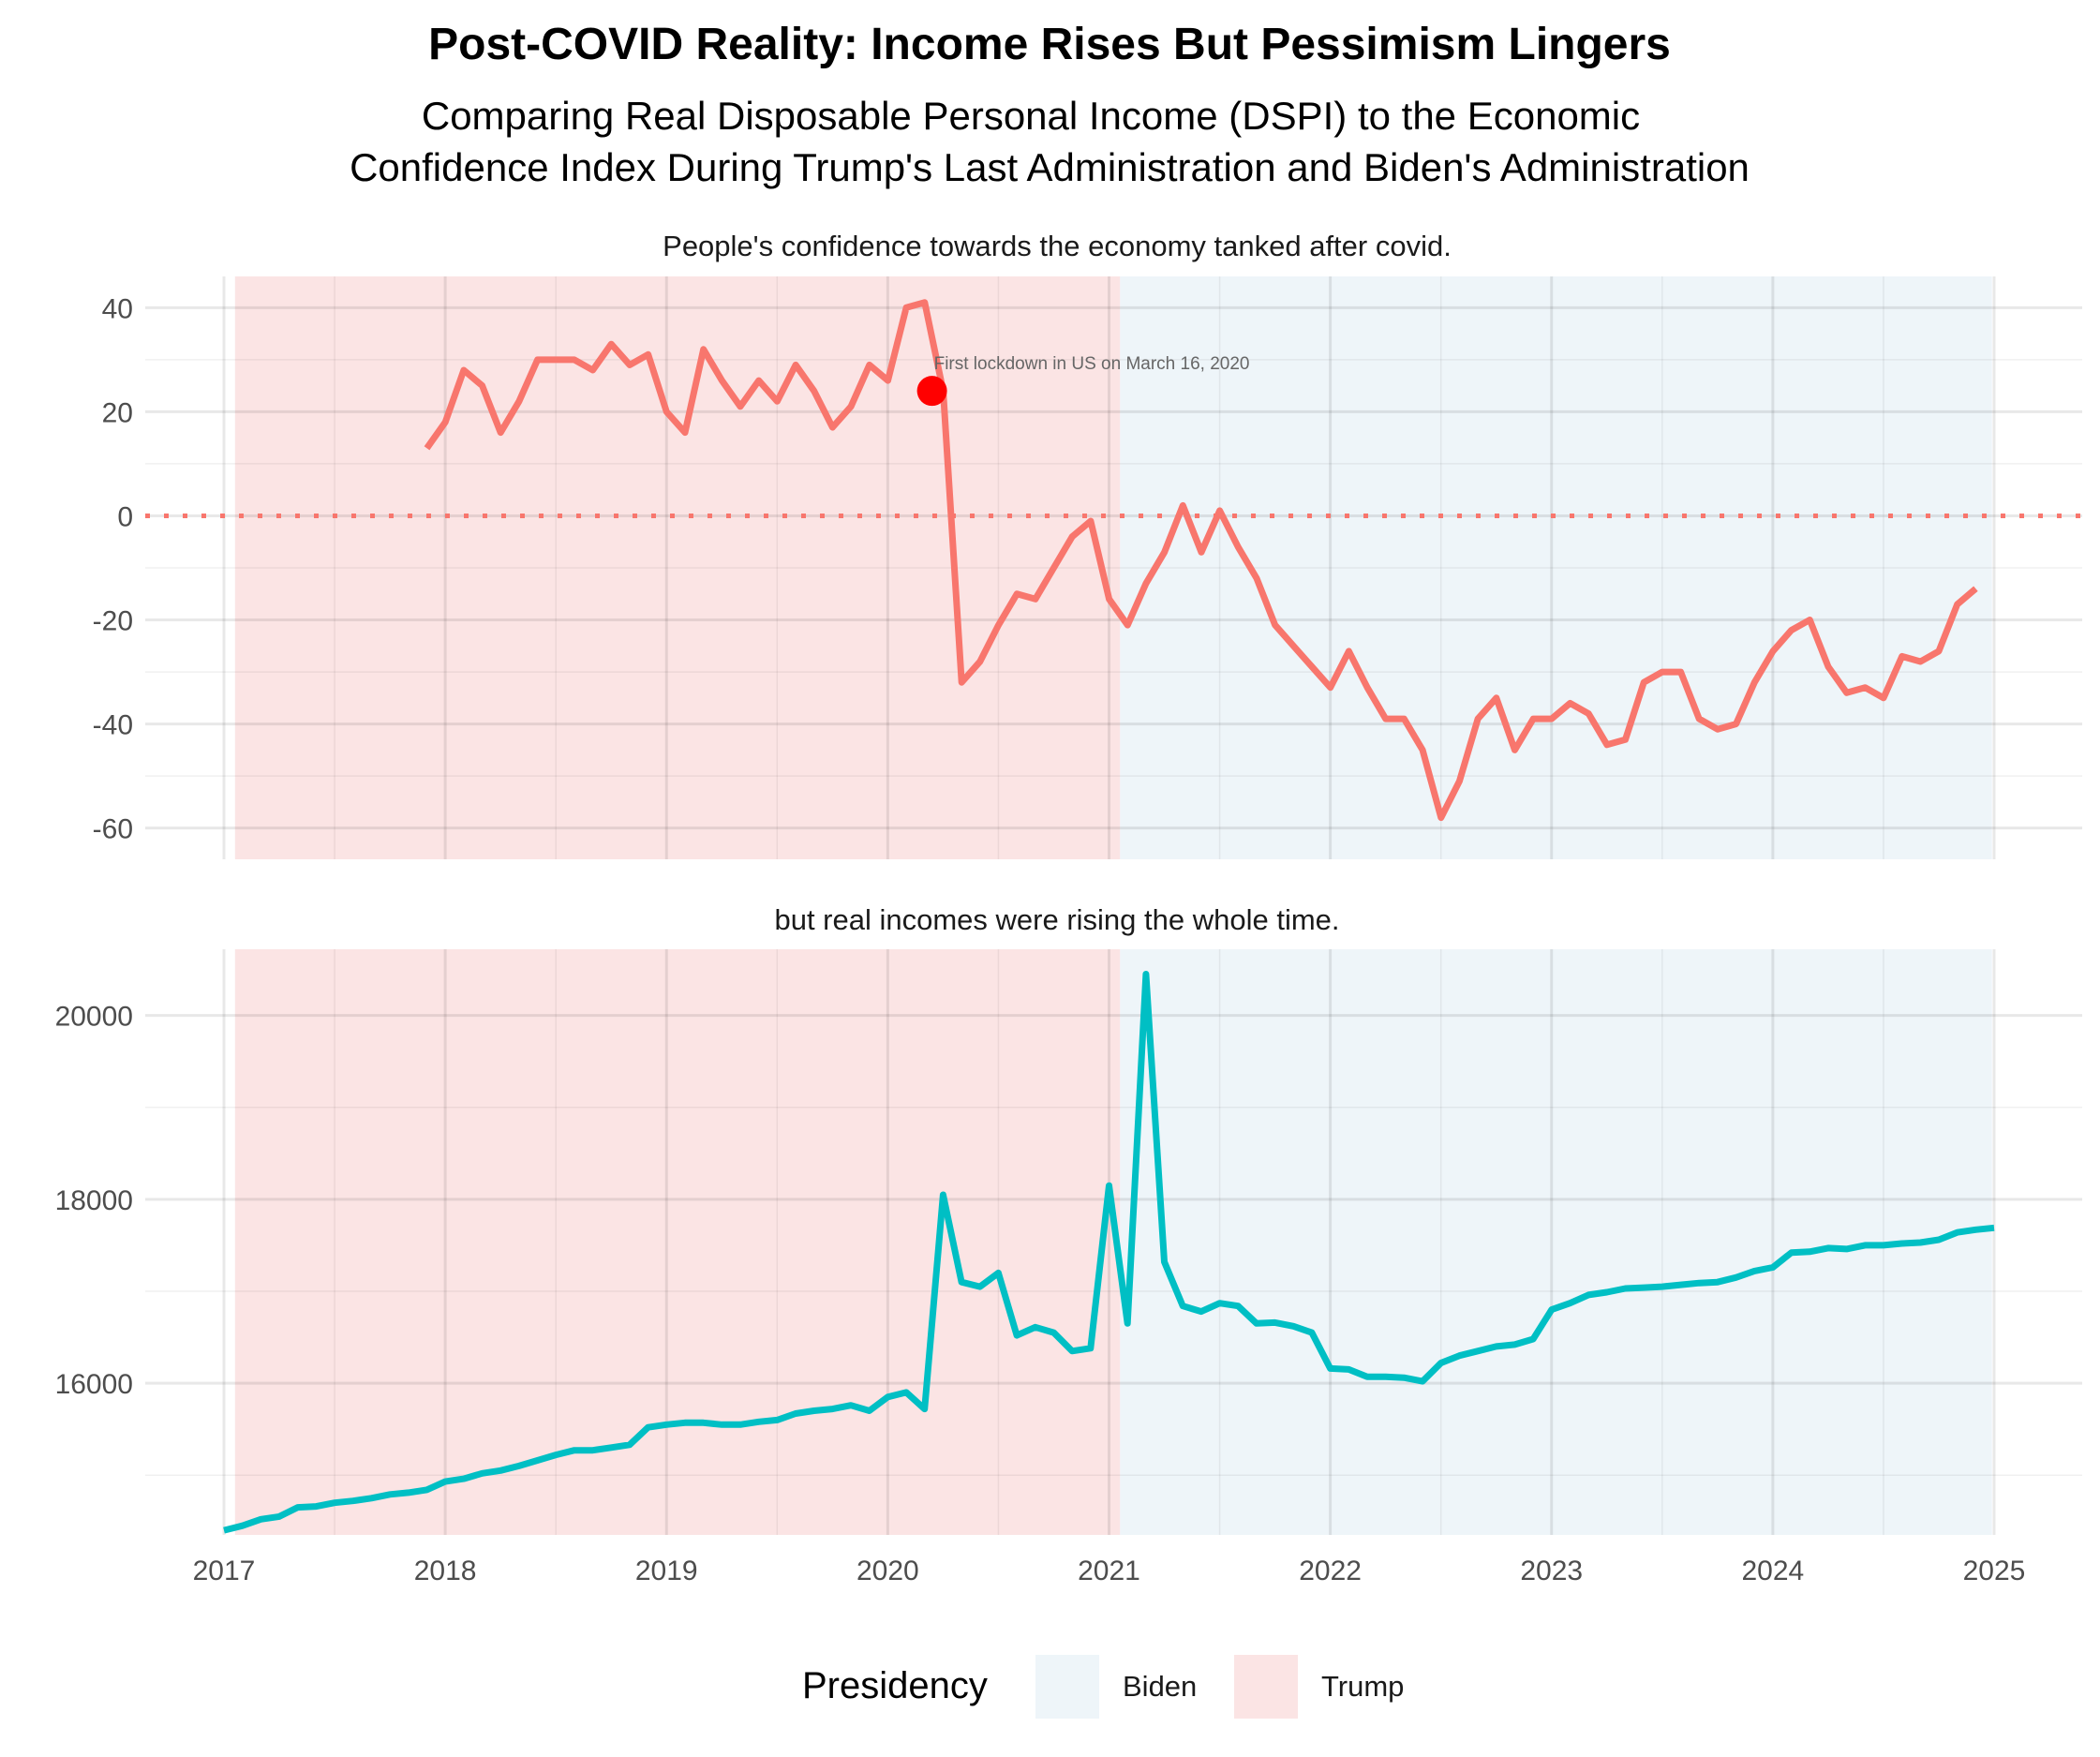 The image size is (2100, 1757). I want to click on x-tick-label: 2022, so click(1330, 1571).